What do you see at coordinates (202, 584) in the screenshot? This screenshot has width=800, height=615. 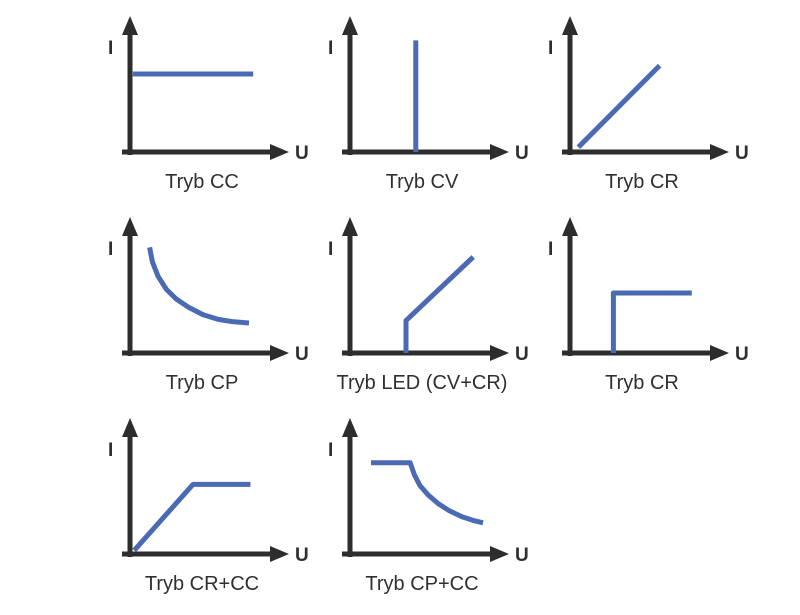 I see `chart-caption: Tryb CR+CC` at bounding box center [202, 584].